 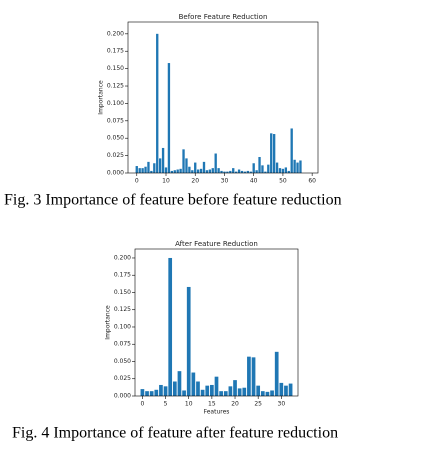 I want to click on y-tick-label: 0.100, so click(x=115, y=103).